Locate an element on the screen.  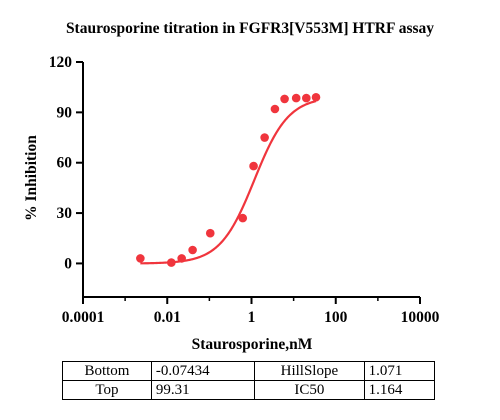
x-axis-label: Staurosporine,nM is located at coordinates (252, 344).